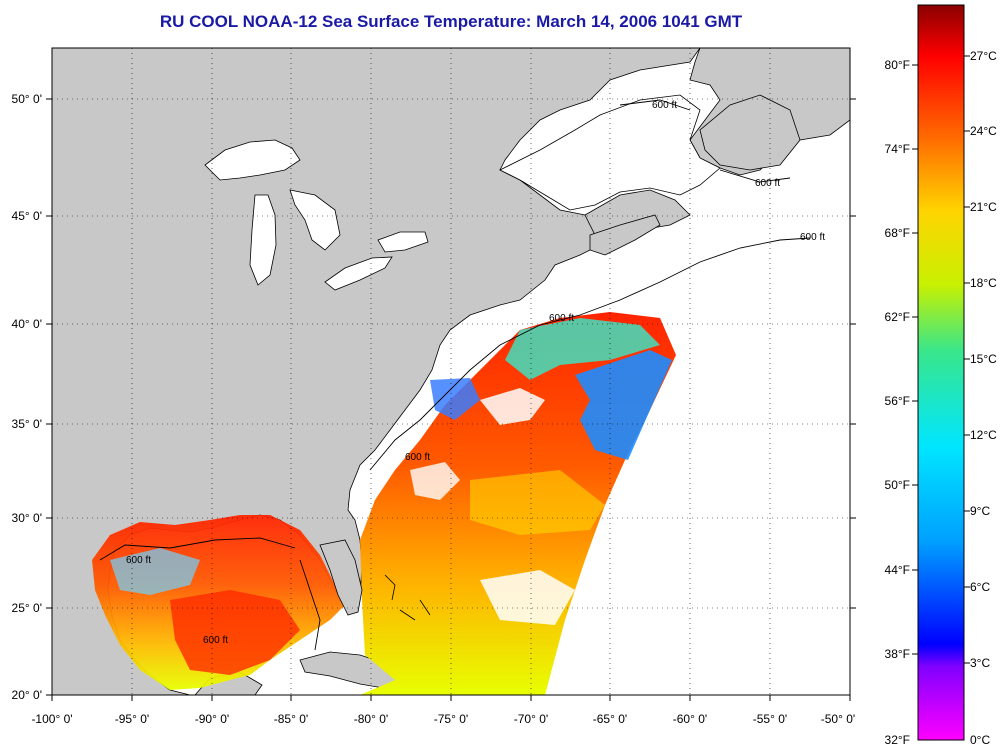  I want to click on land-bahamas, so click(407, 597).